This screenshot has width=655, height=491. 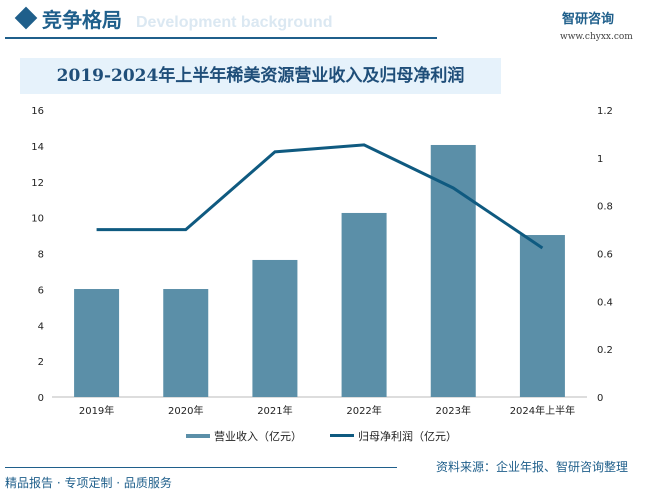 What do you see at coordinates (532, 467) in the screenshot?
I see `source-note: 资料来源：企业年报、智研咨询整理` at bounding box center [532, 467].